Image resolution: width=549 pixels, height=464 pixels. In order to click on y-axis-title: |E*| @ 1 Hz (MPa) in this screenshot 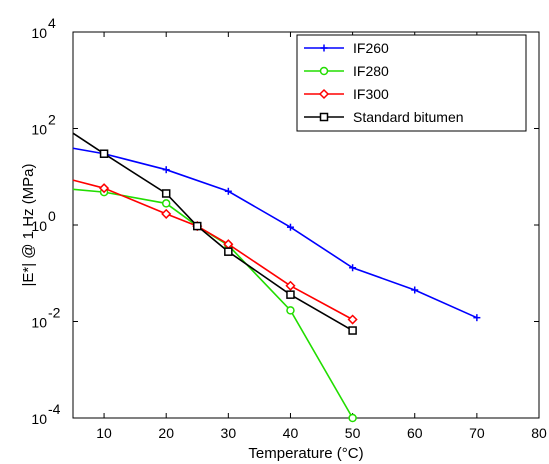, I will do `click(28, 224)`.